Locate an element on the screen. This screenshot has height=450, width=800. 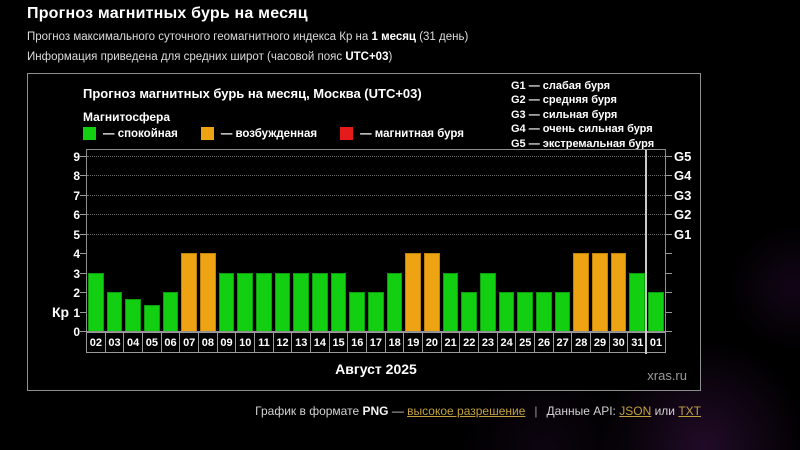
date-cell-01: 01 is located at coordinates (656, 342).